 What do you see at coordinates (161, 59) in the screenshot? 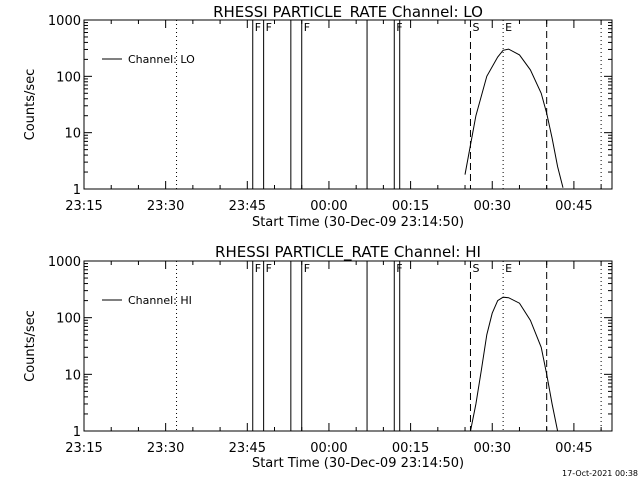
I see `legend-entry: Channel: LO` at bounding box center [161, 59].